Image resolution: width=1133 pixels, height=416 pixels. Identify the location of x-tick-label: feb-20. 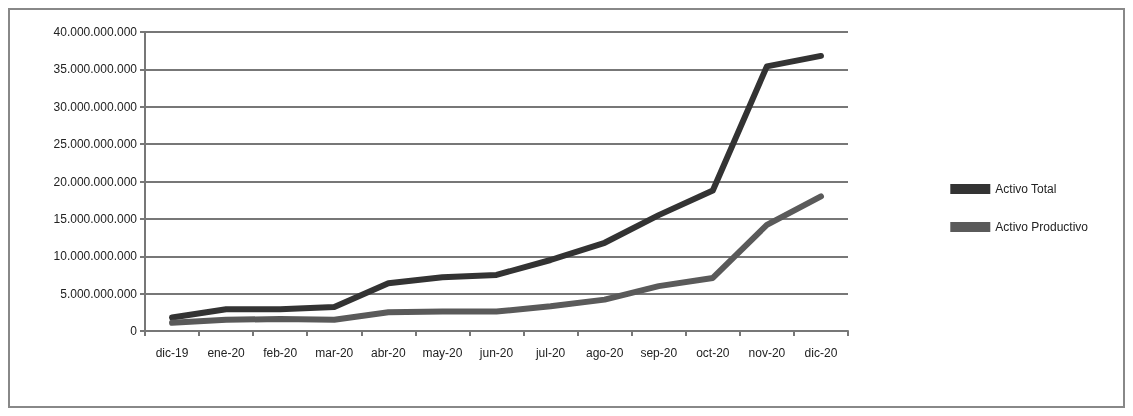
(280, 353).